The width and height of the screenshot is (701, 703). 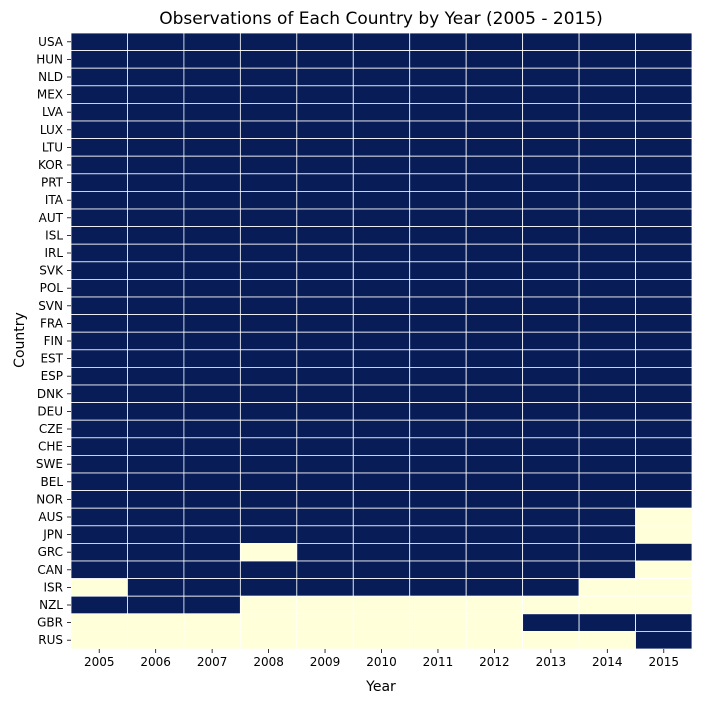 What do you see at coordinates (99, 662) in the screenshot?
I see `x-tick-label: 2005` at bounding box center [99, 662].